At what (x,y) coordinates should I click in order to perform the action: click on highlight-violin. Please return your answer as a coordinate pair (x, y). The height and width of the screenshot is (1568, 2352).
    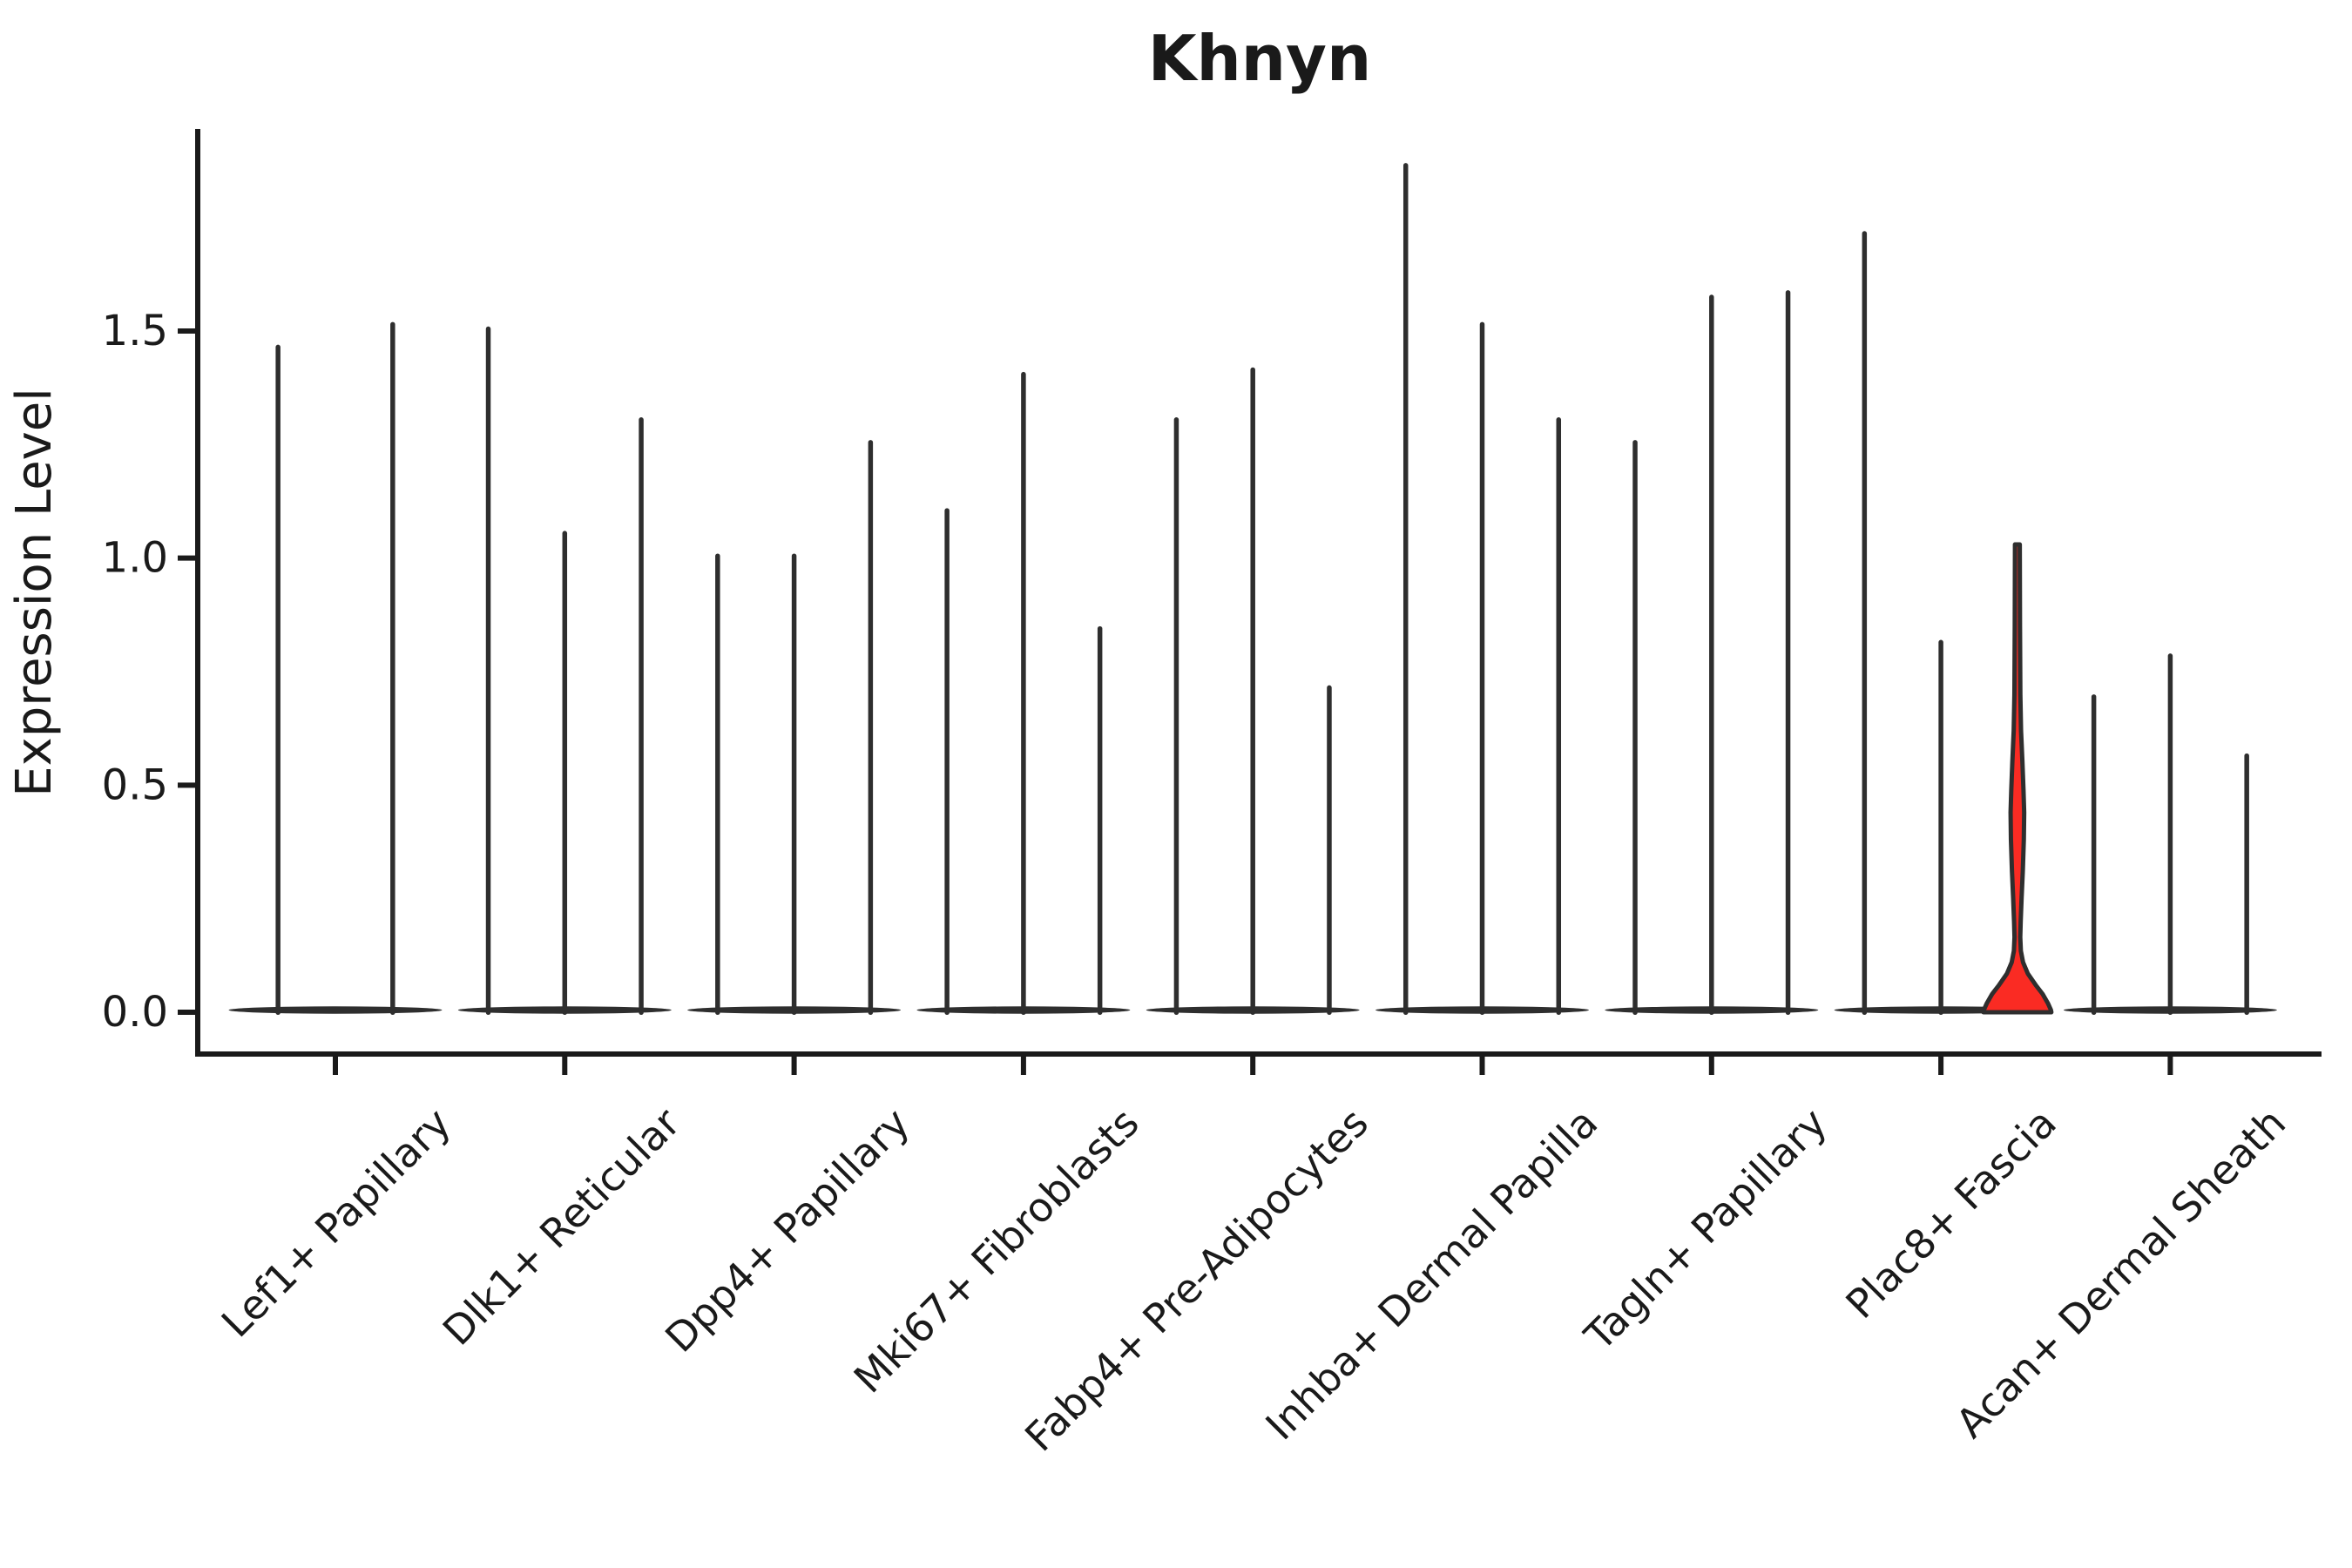
    Looking at the image, I should click on (2017, 778).